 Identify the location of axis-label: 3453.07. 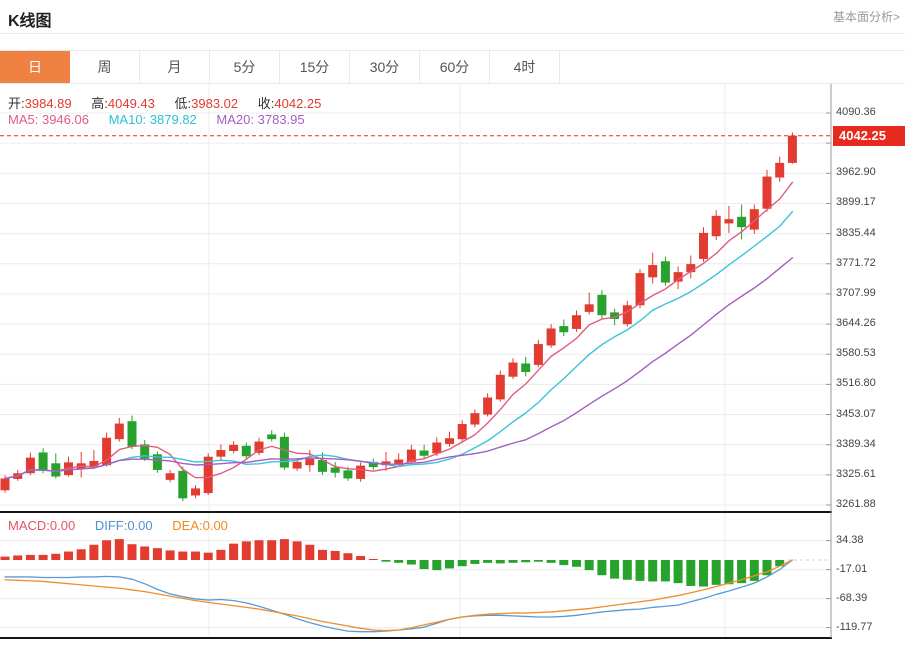
(856, 413).